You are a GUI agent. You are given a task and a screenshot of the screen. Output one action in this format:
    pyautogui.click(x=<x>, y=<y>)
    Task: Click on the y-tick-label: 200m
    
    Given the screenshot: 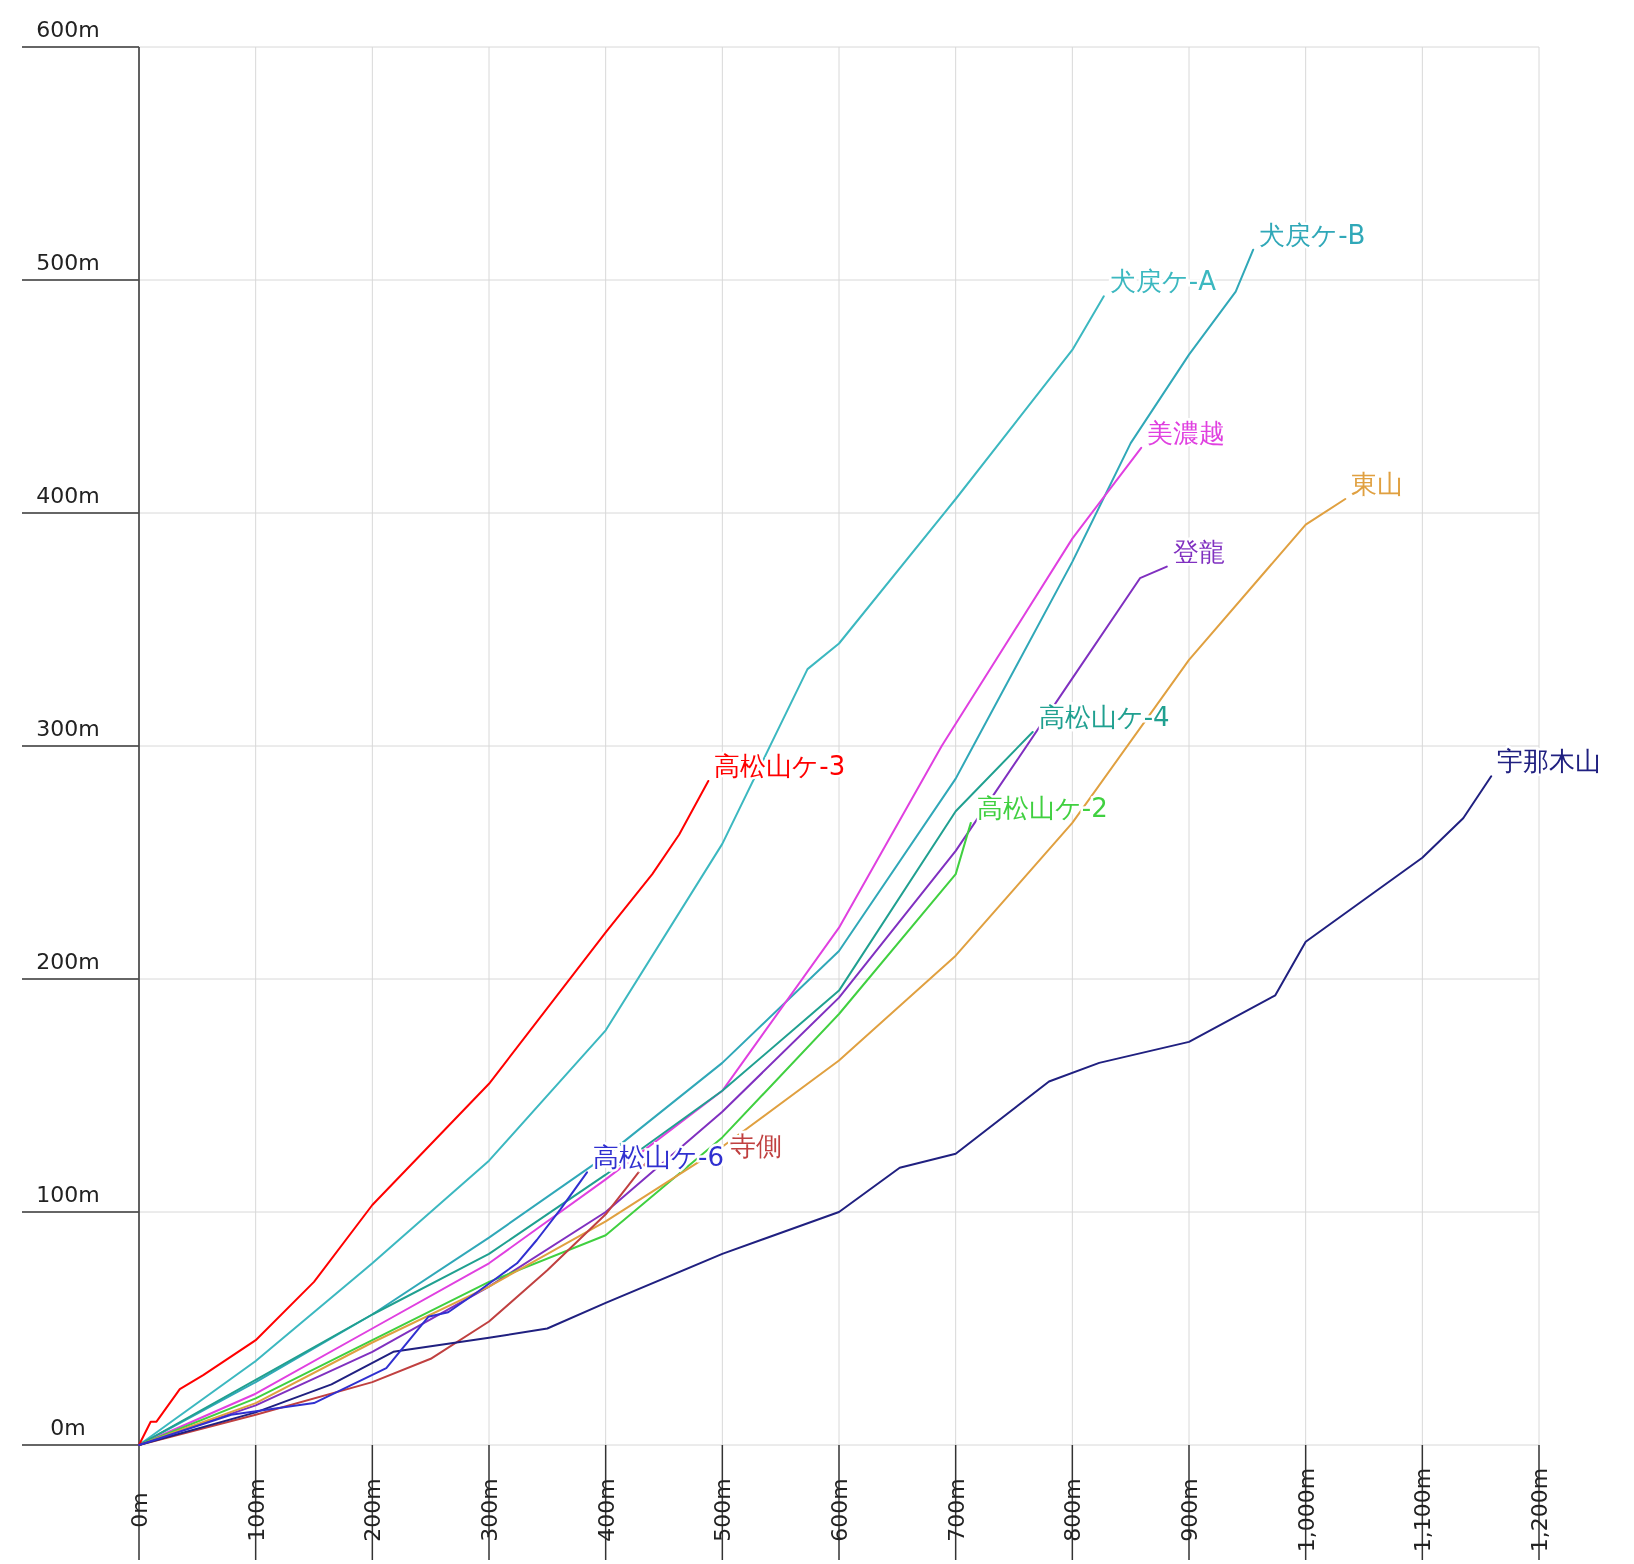 What is the action you would take?
    pyautogui.click(x=68, y=961)
    